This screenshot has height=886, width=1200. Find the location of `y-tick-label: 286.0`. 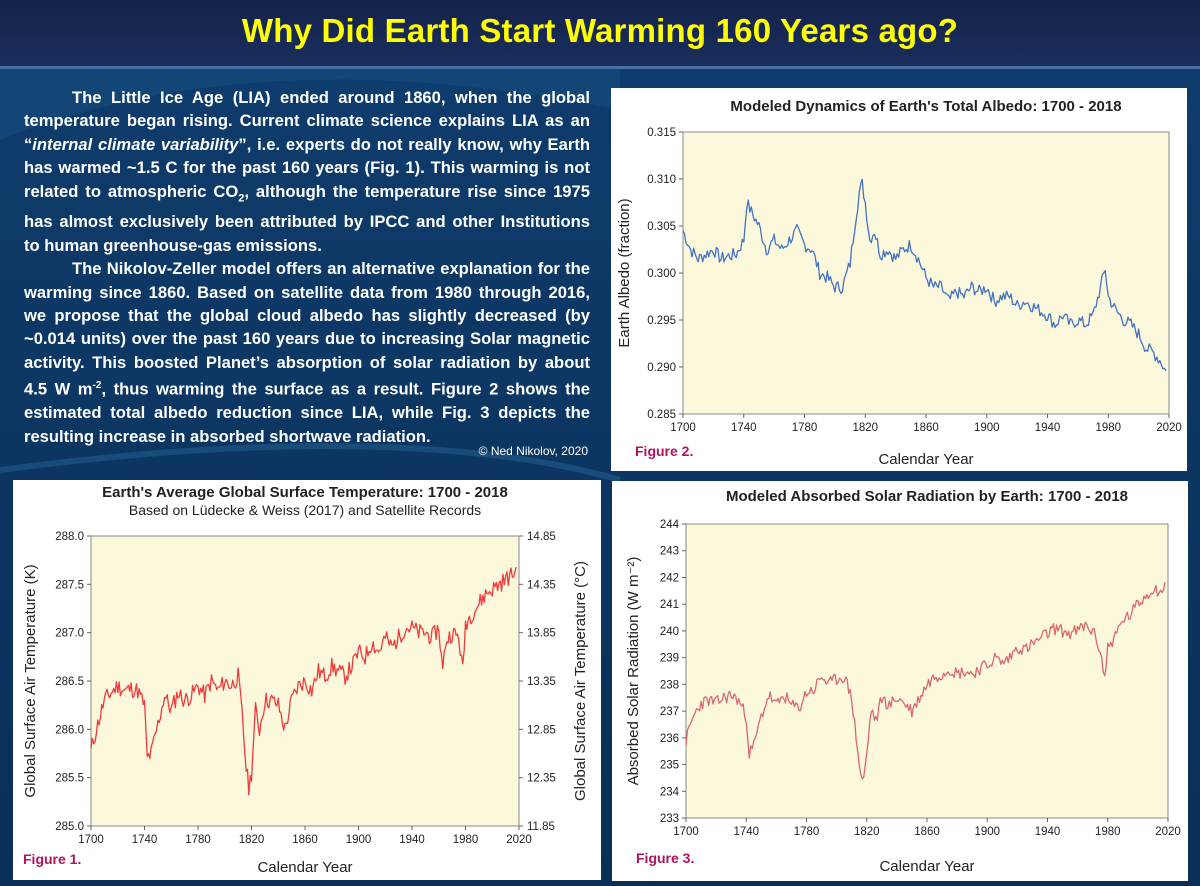

y-tick-label: 286.0 is located at coordinates (69, 730).